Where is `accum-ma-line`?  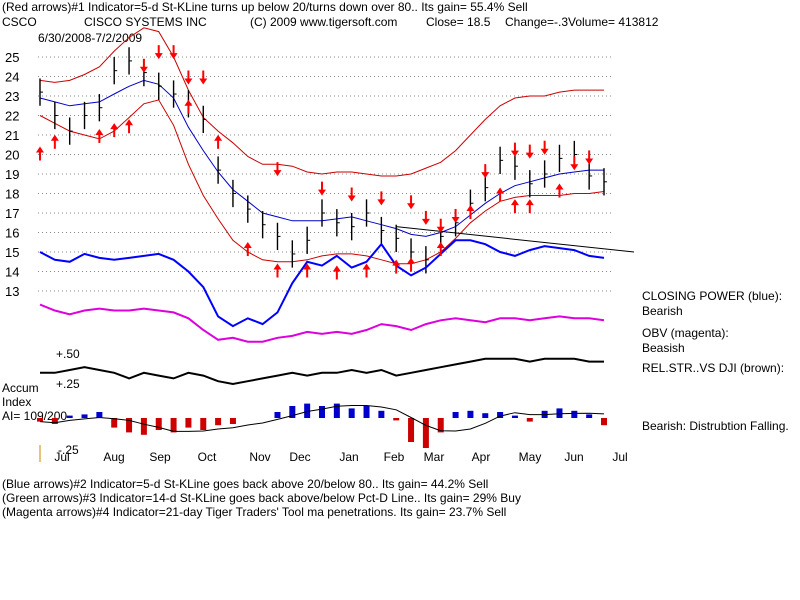
accum-ma-line is located at coordinates (322, 418).